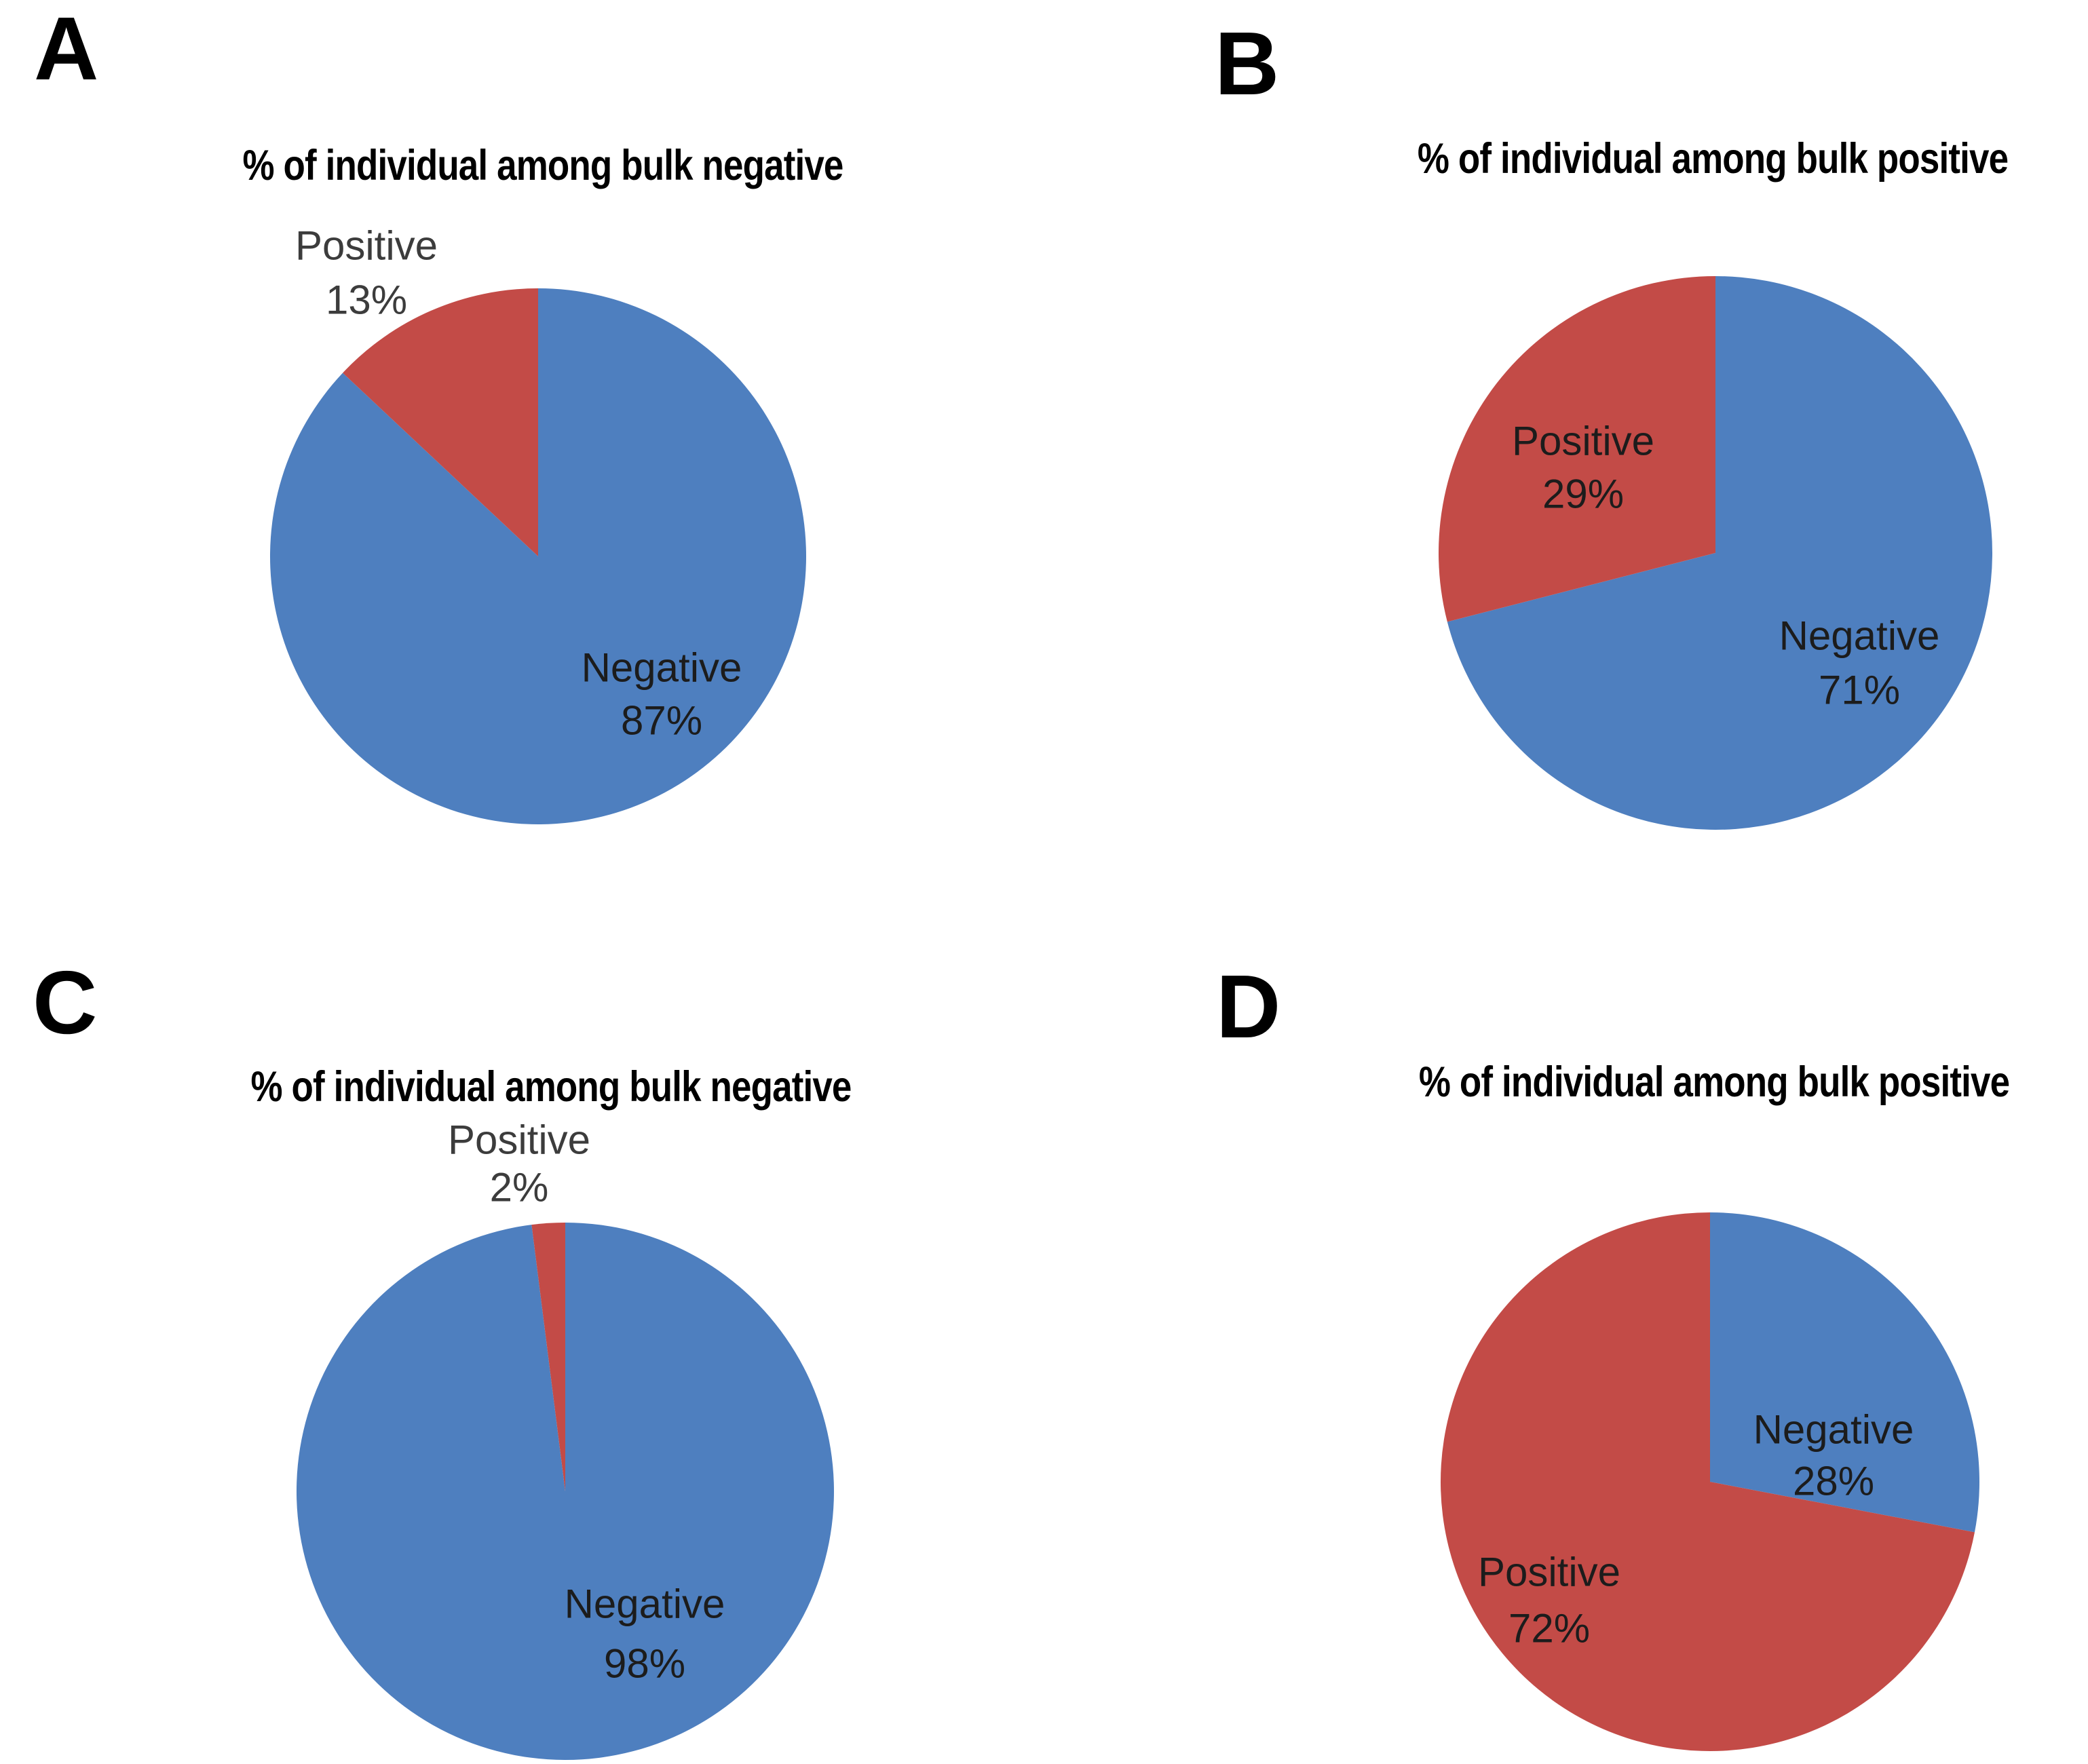  I want to click on pie-slice-positive-b, so click(1577, 449).